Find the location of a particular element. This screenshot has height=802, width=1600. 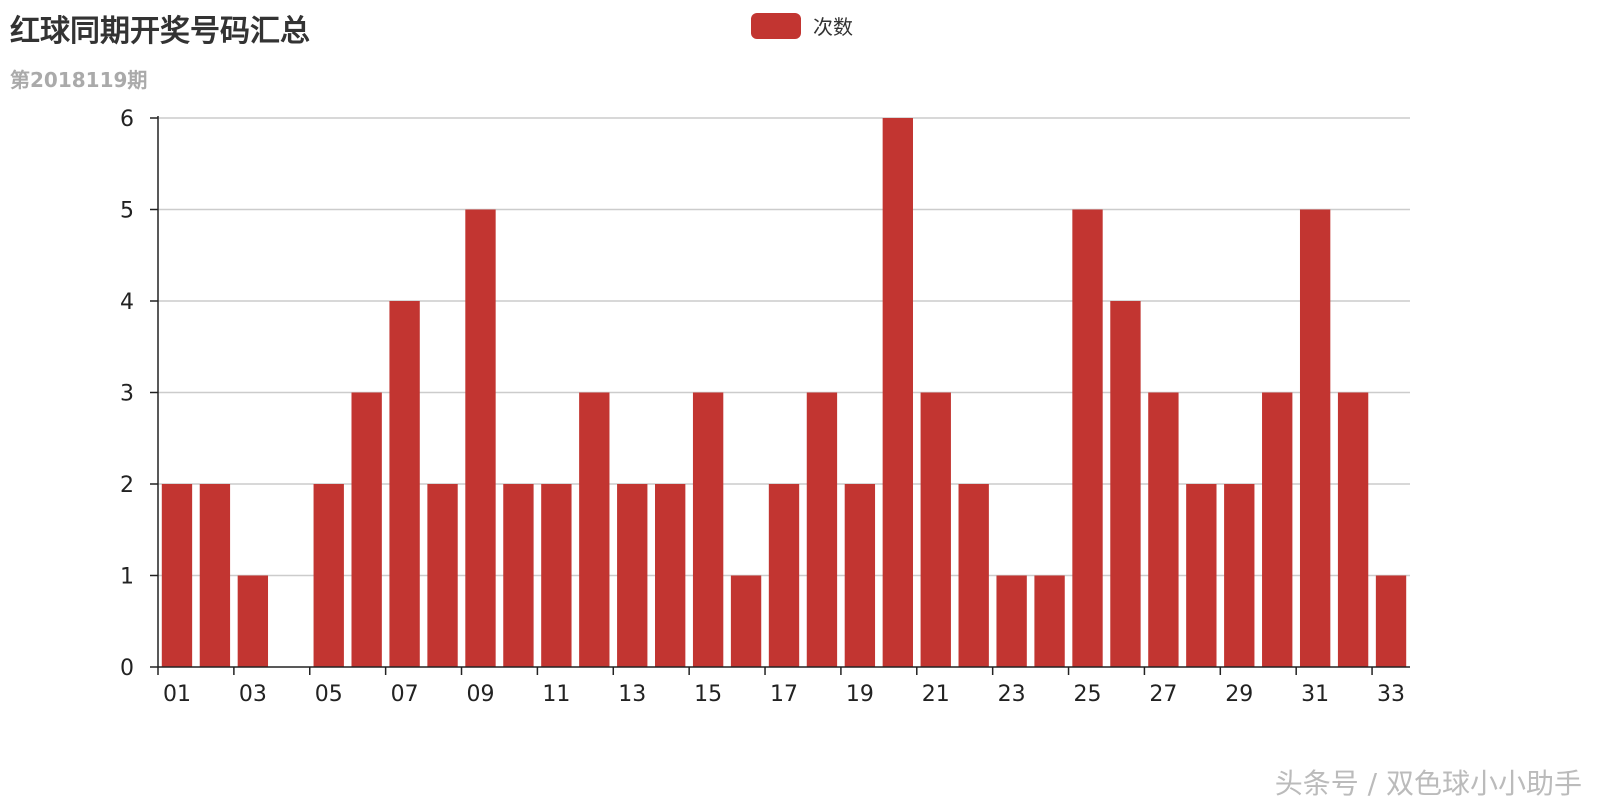

y-tick-label: 6 is located at coordinates (127, 119).